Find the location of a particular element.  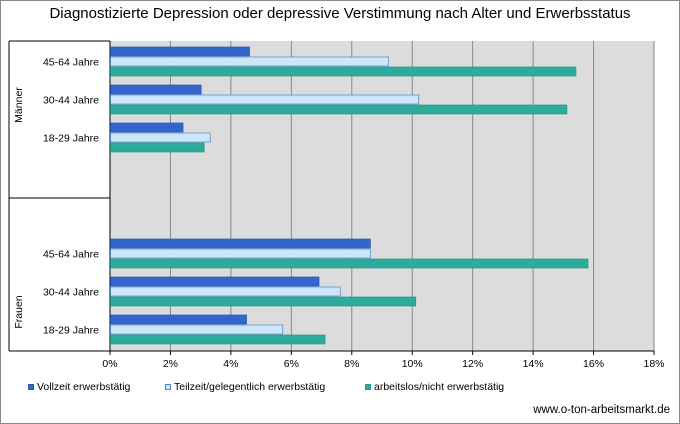

legend-item: arbeitslos/nicht erwerbstätig is located at coordinates (434, 387).